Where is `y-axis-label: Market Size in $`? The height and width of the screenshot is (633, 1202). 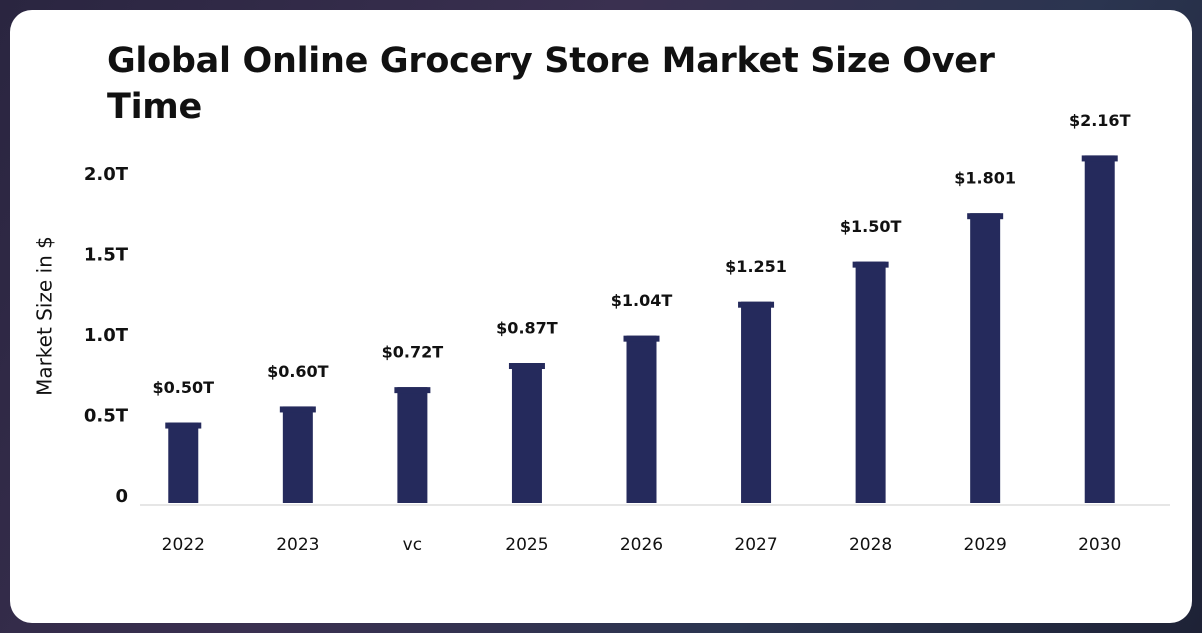
y-axis-label: Market Size in $ is located at coordinates (45, 316).